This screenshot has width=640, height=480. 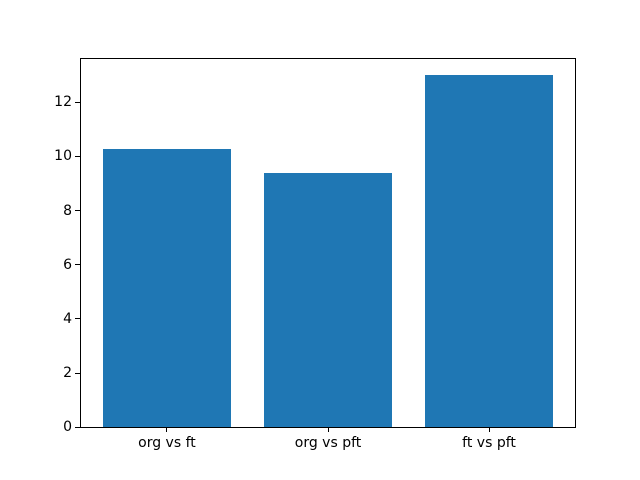 What do you see at coordinates (63, 102) in the screenshot?
I see `y-tick-label: 12` at bounding box center [63, 102].